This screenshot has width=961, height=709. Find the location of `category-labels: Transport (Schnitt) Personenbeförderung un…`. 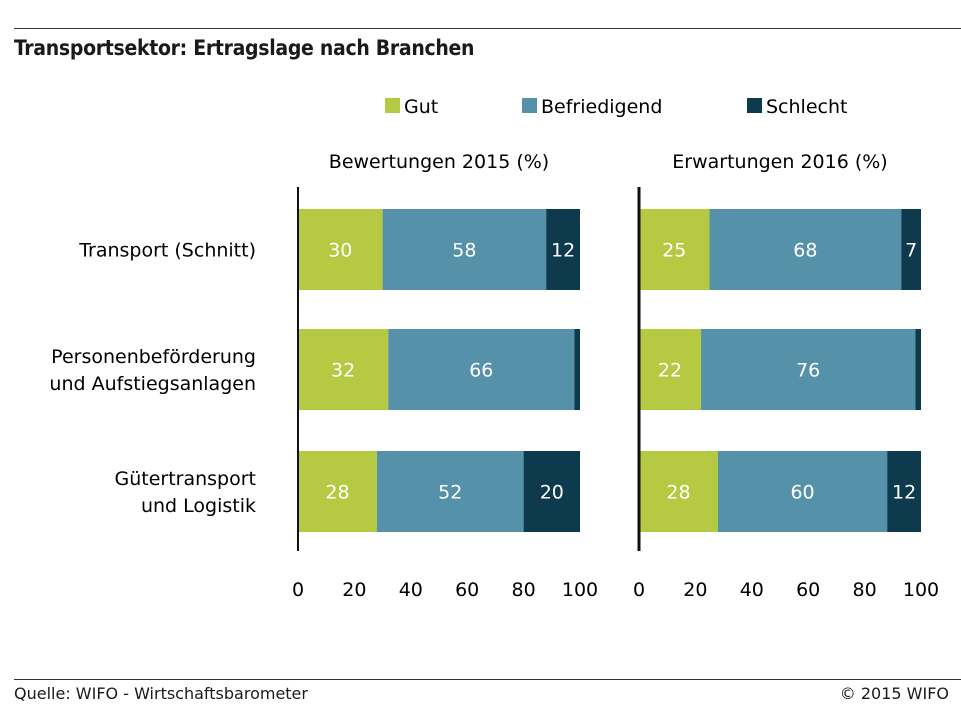

category-labels: Transport (Schnitt) Personenbeförderung un… is located at coordinates (152, 379).